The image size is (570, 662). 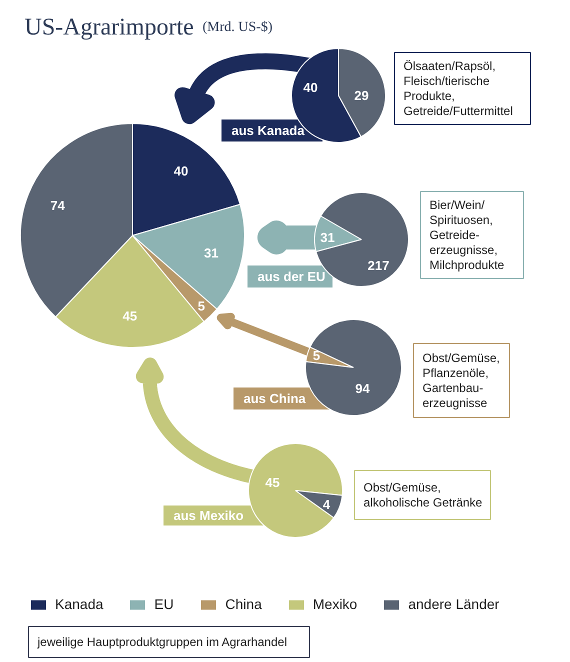 I want to click on text: Ölsaaten/Rapsöl, Fleisch/tierische Produkte, Getreide/Futtermittel, so click(x=458, y=88).